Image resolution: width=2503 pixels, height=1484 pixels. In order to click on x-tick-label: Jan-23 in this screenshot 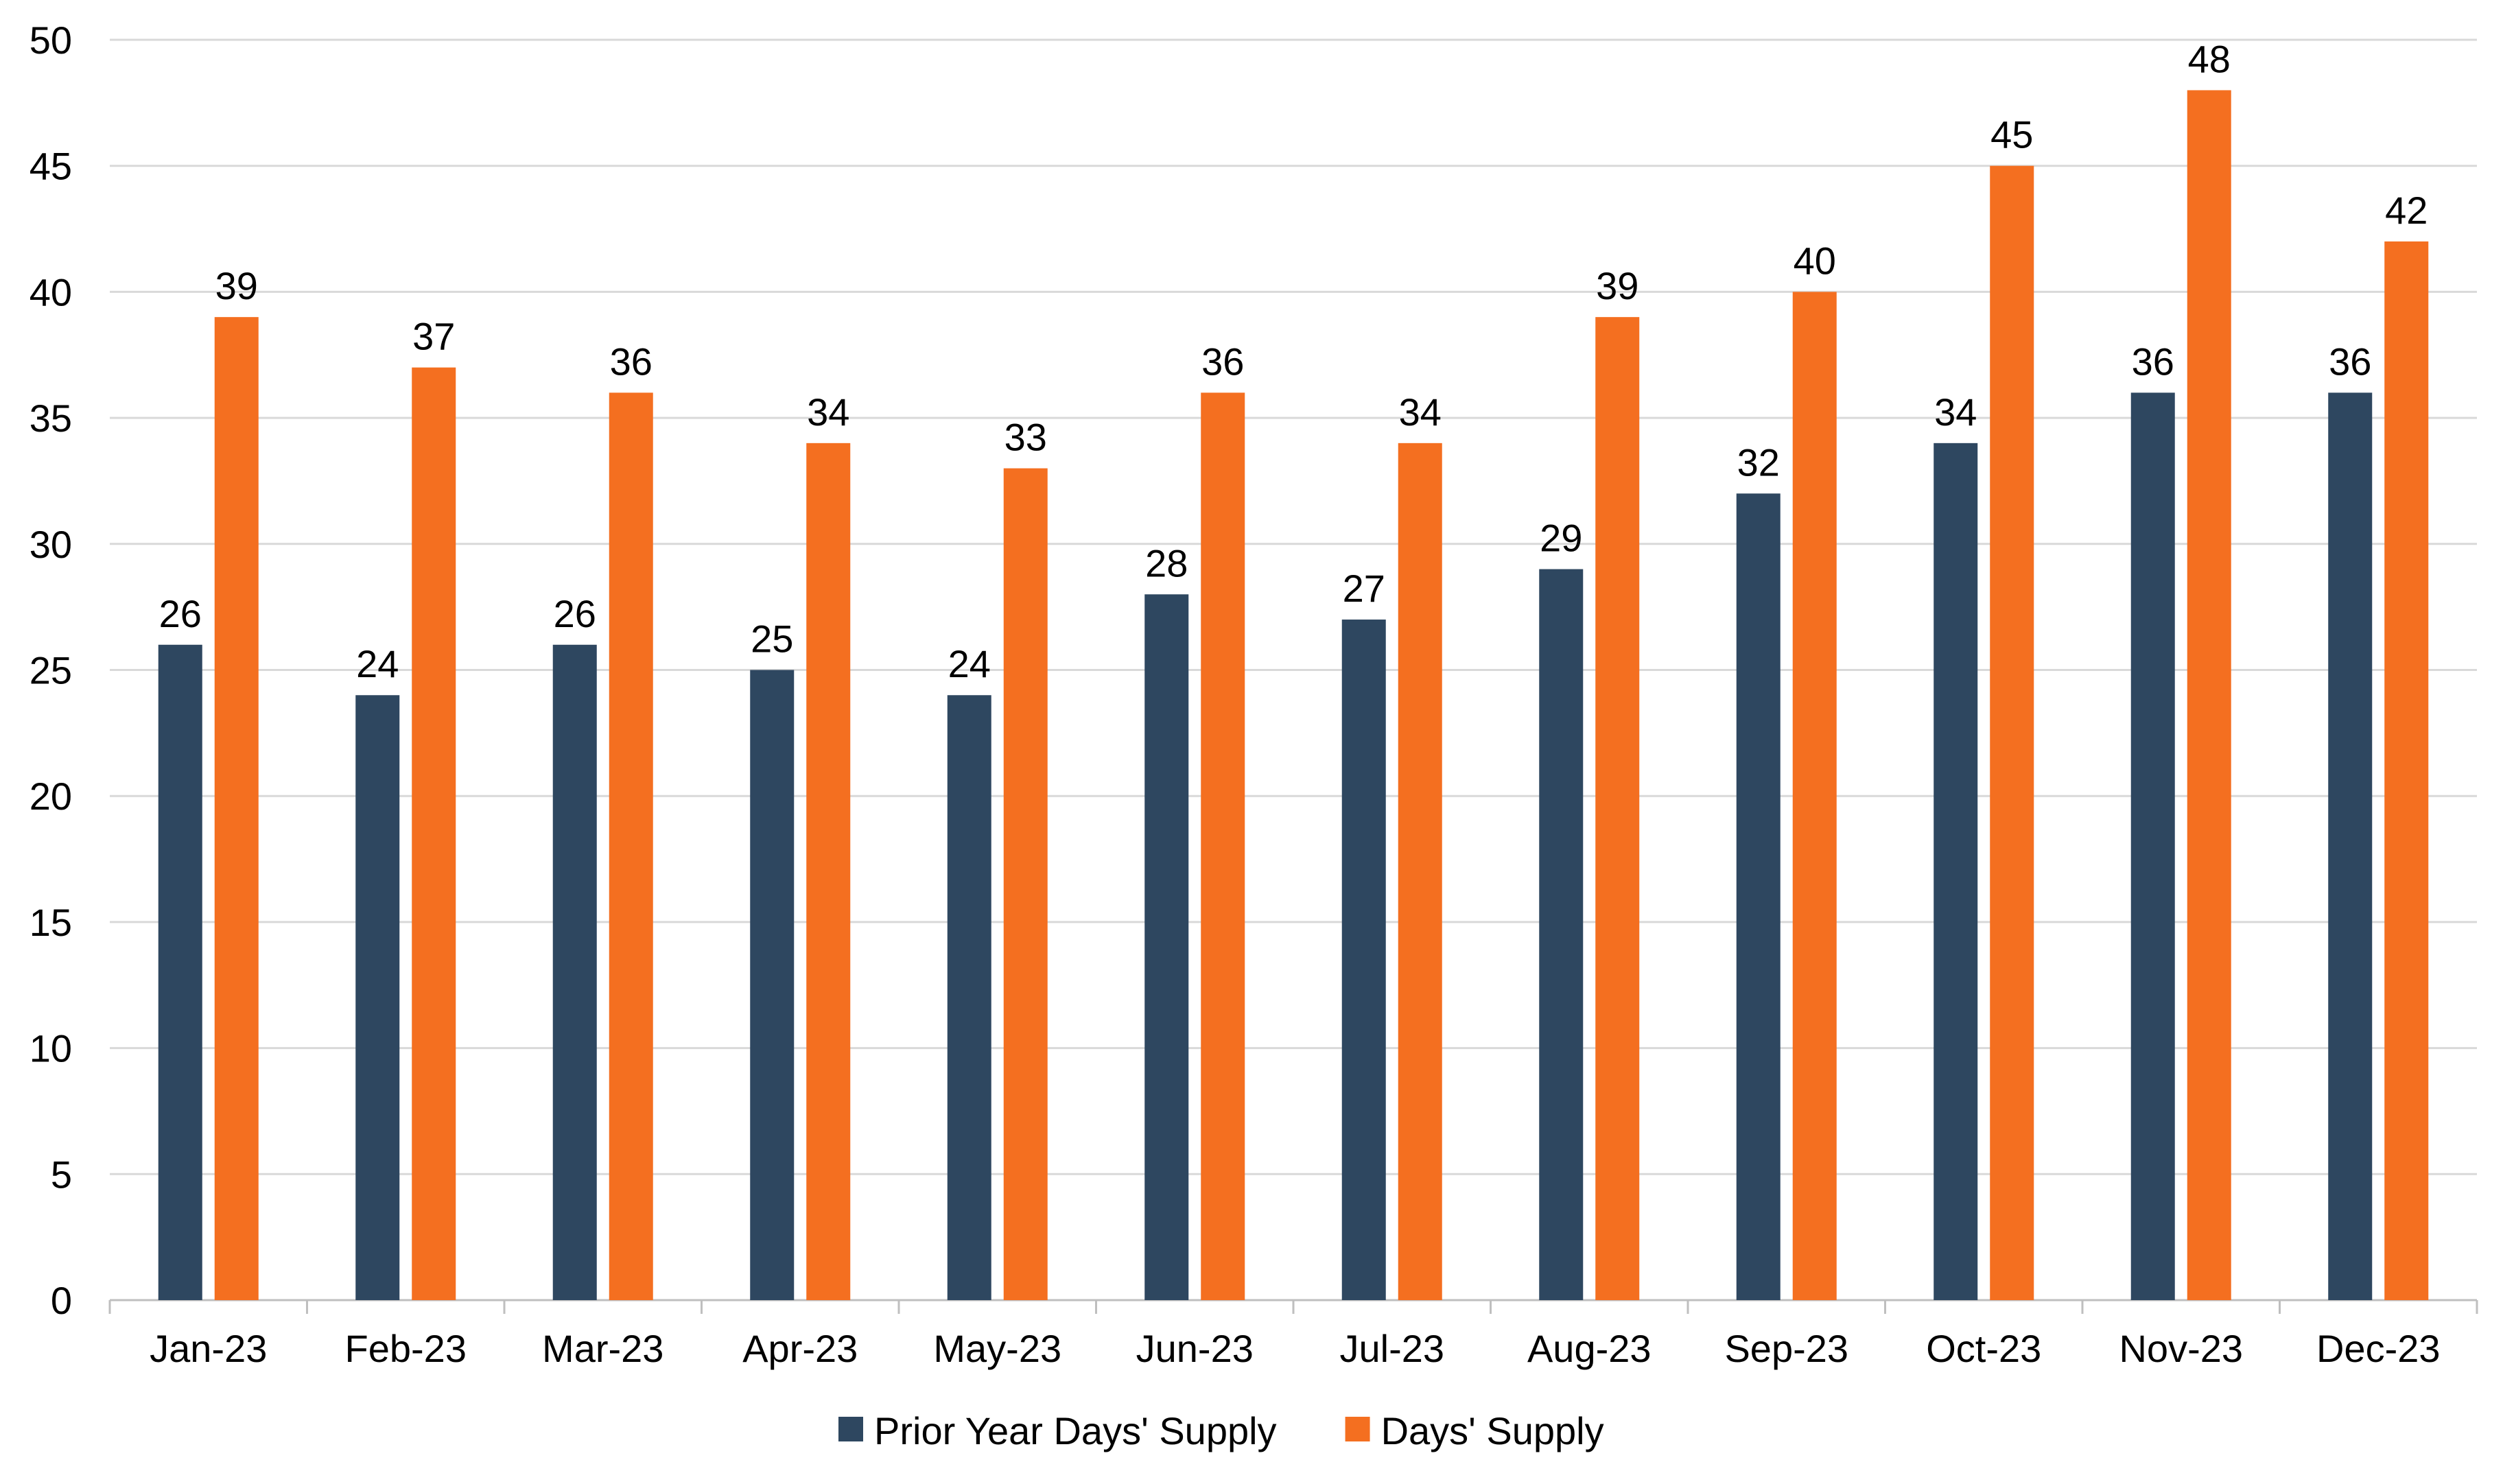, I will do `click(208, 1348)`.